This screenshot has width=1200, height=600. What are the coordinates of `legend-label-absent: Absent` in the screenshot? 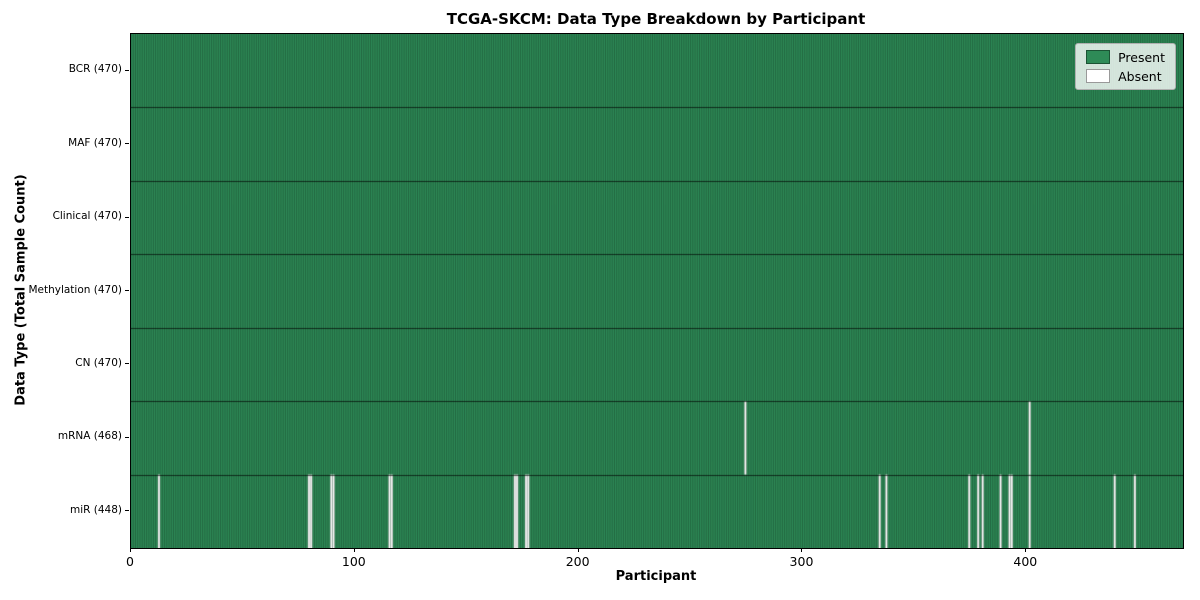 It's located at (1140, 76).